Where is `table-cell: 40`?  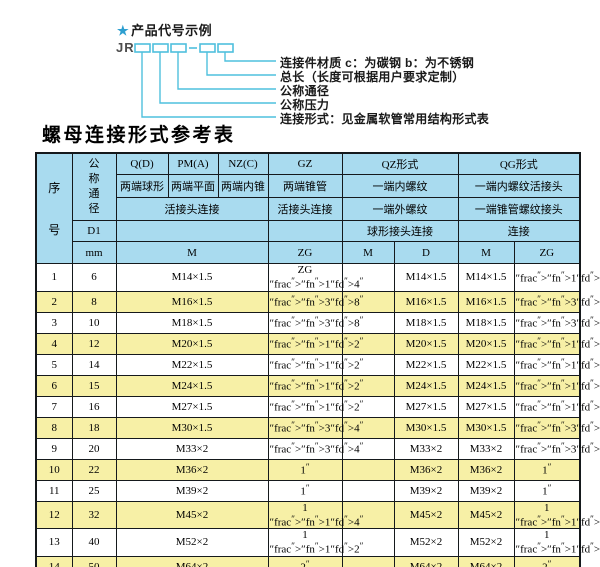
table-cell: 40 is located at coordinates (94, 542).